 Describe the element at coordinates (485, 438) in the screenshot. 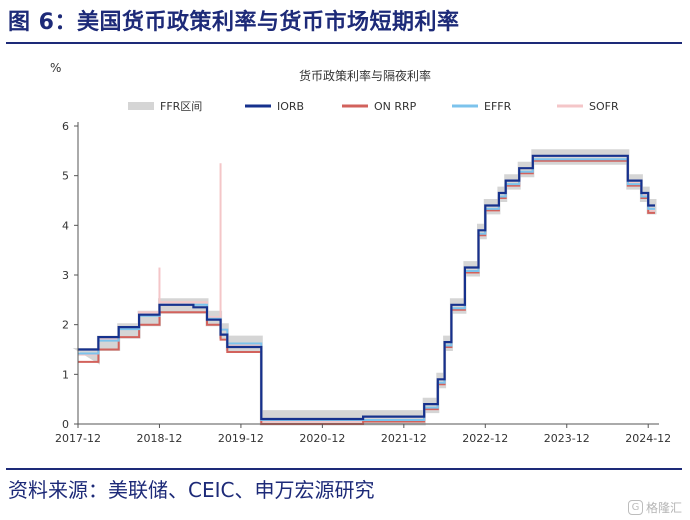

I see `x-tick-label: 2022-12` at that location.